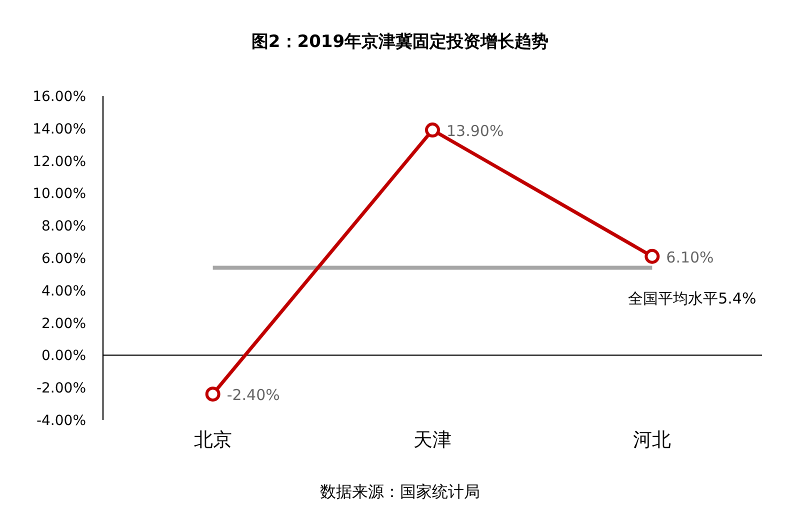 This screenshot has width=800, height=516. I want to click on y-tick-label: 8.00%, so click(64, 226).